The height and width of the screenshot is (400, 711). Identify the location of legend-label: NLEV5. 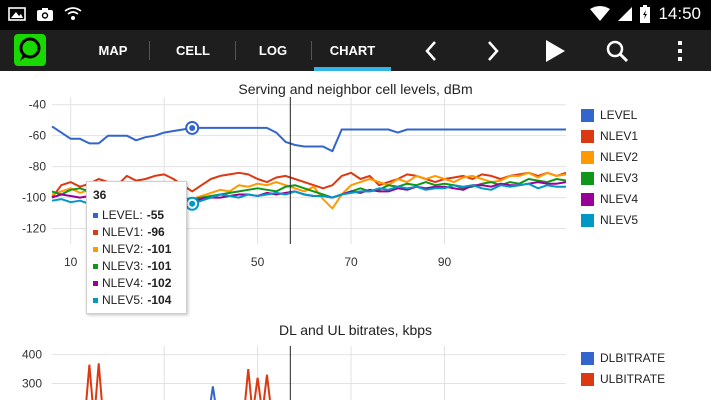
(619, 220).